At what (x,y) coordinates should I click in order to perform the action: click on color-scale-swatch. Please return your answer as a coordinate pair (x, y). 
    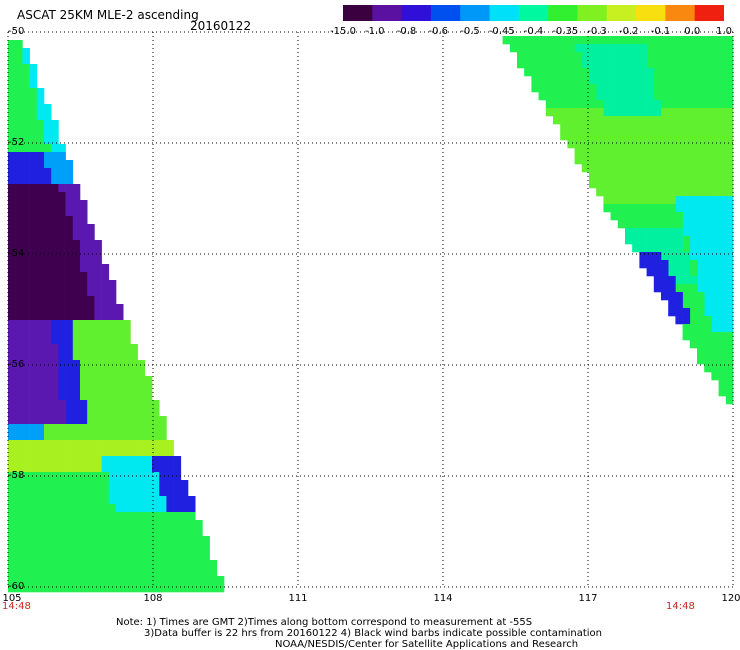
    Looking at the image, I should click on (709, 13).